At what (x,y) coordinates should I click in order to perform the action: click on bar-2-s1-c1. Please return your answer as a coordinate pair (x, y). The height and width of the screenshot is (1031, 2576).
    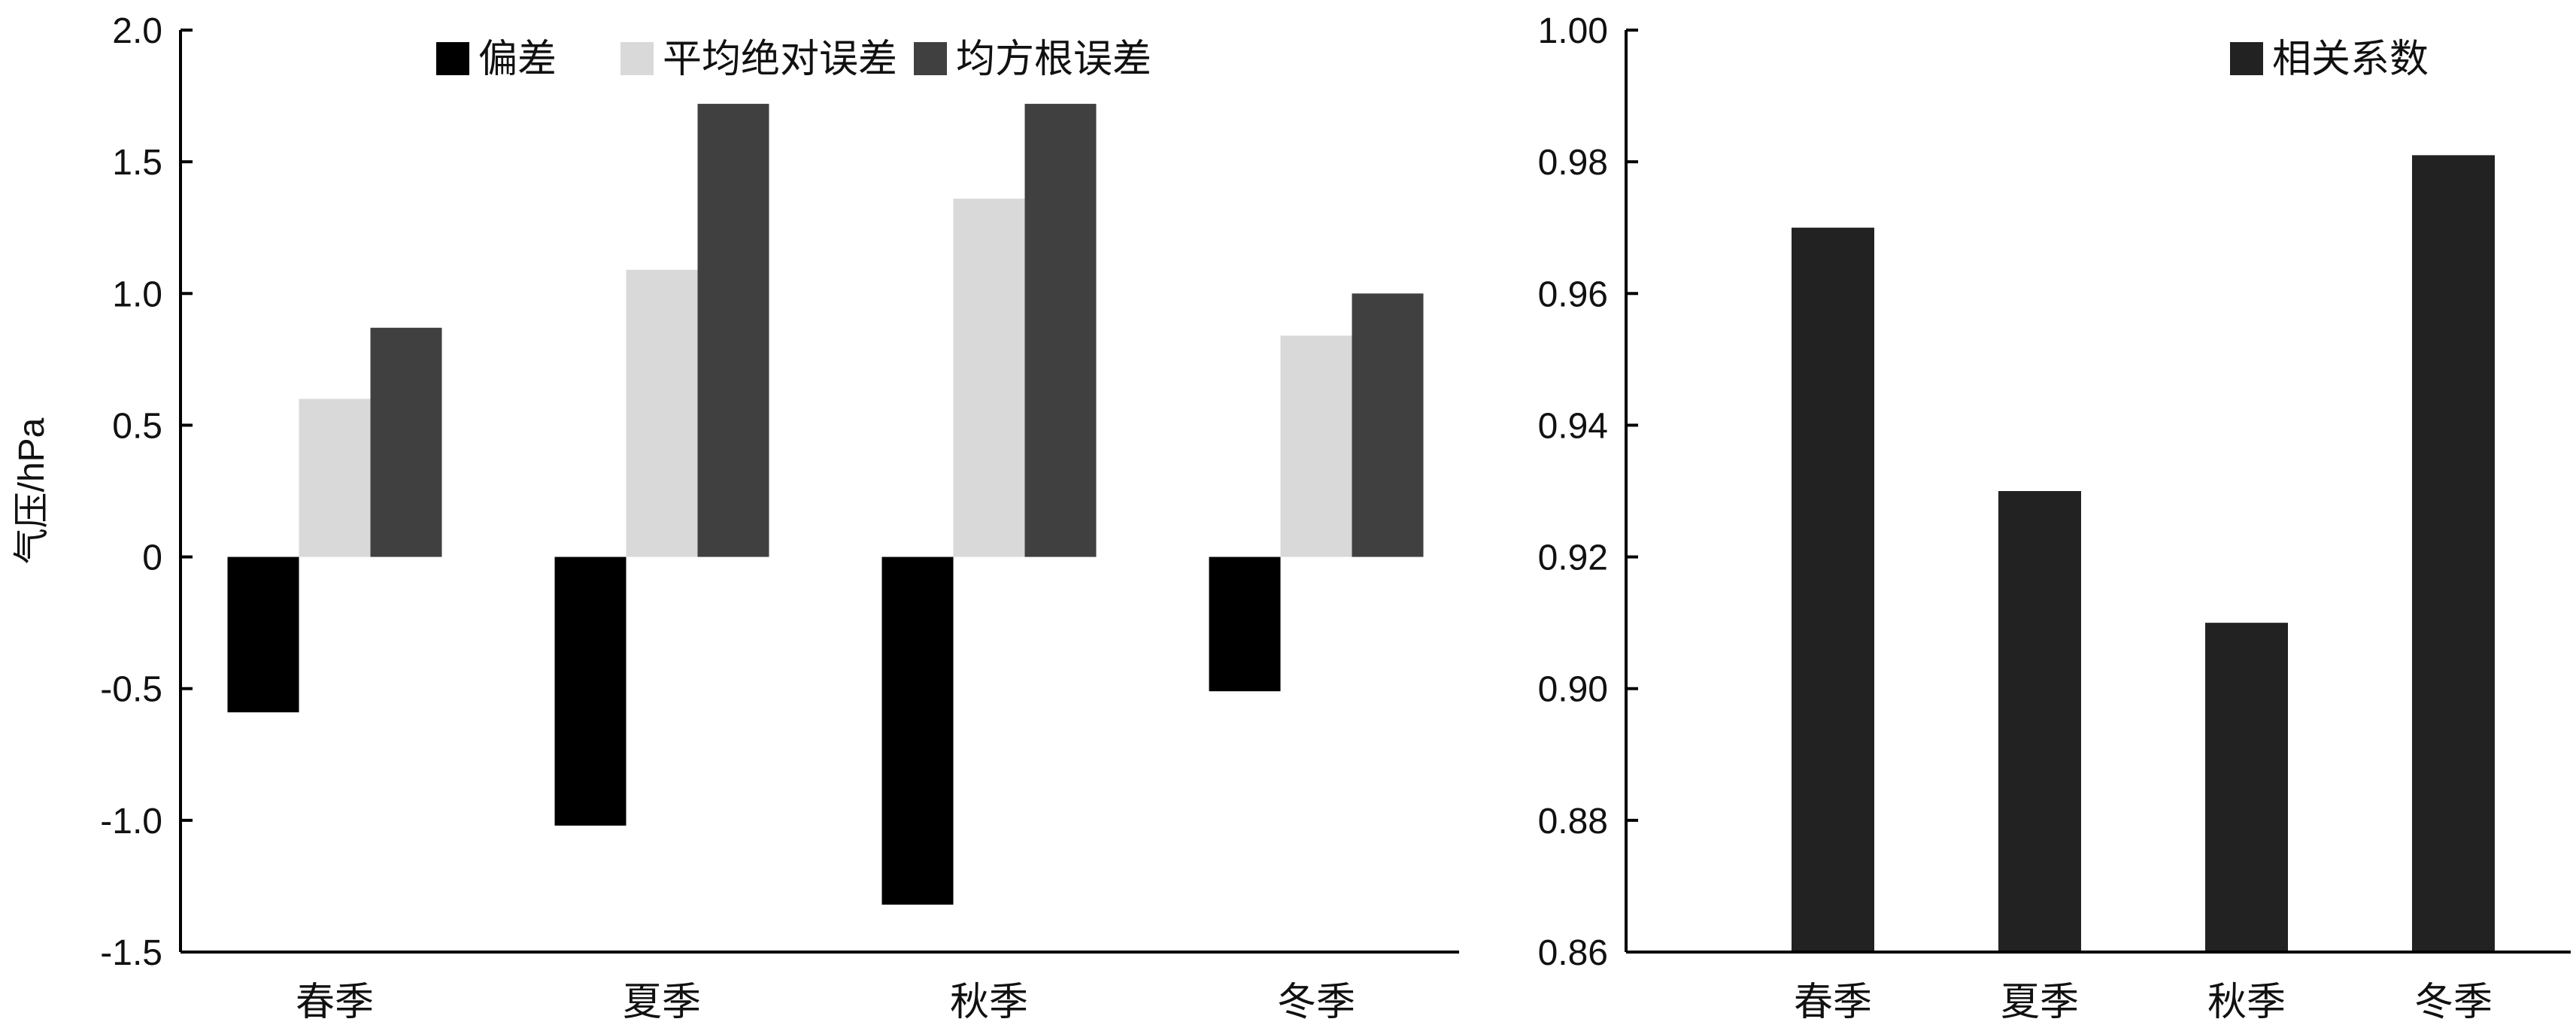
    Looking at the image, I should click on (1833, 590).